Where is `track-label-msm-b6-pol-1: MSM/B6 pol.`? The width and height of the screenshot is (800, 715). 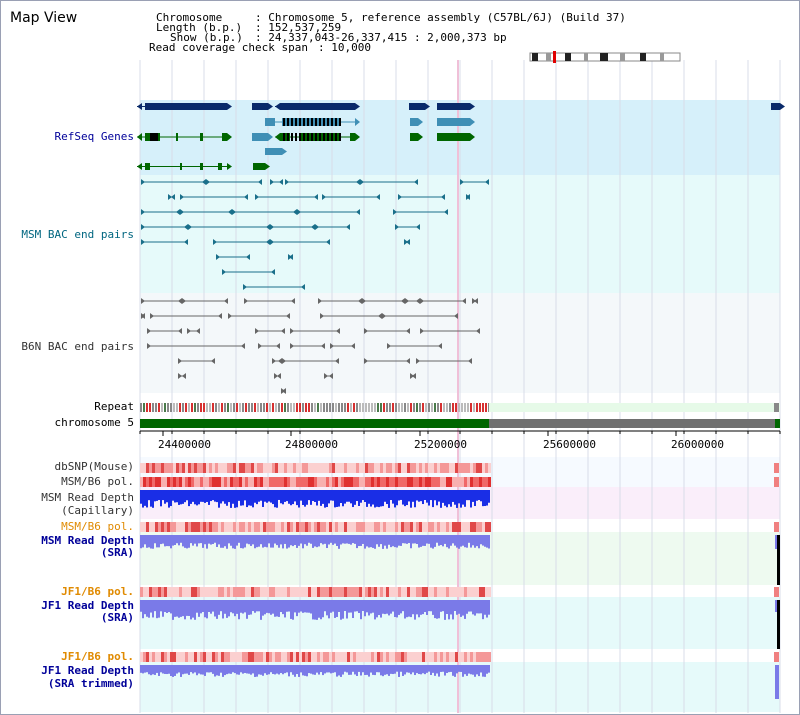 track-label-msm-b6-pol-1: MSM/B6 pol. is located at coordinates (97, 481).